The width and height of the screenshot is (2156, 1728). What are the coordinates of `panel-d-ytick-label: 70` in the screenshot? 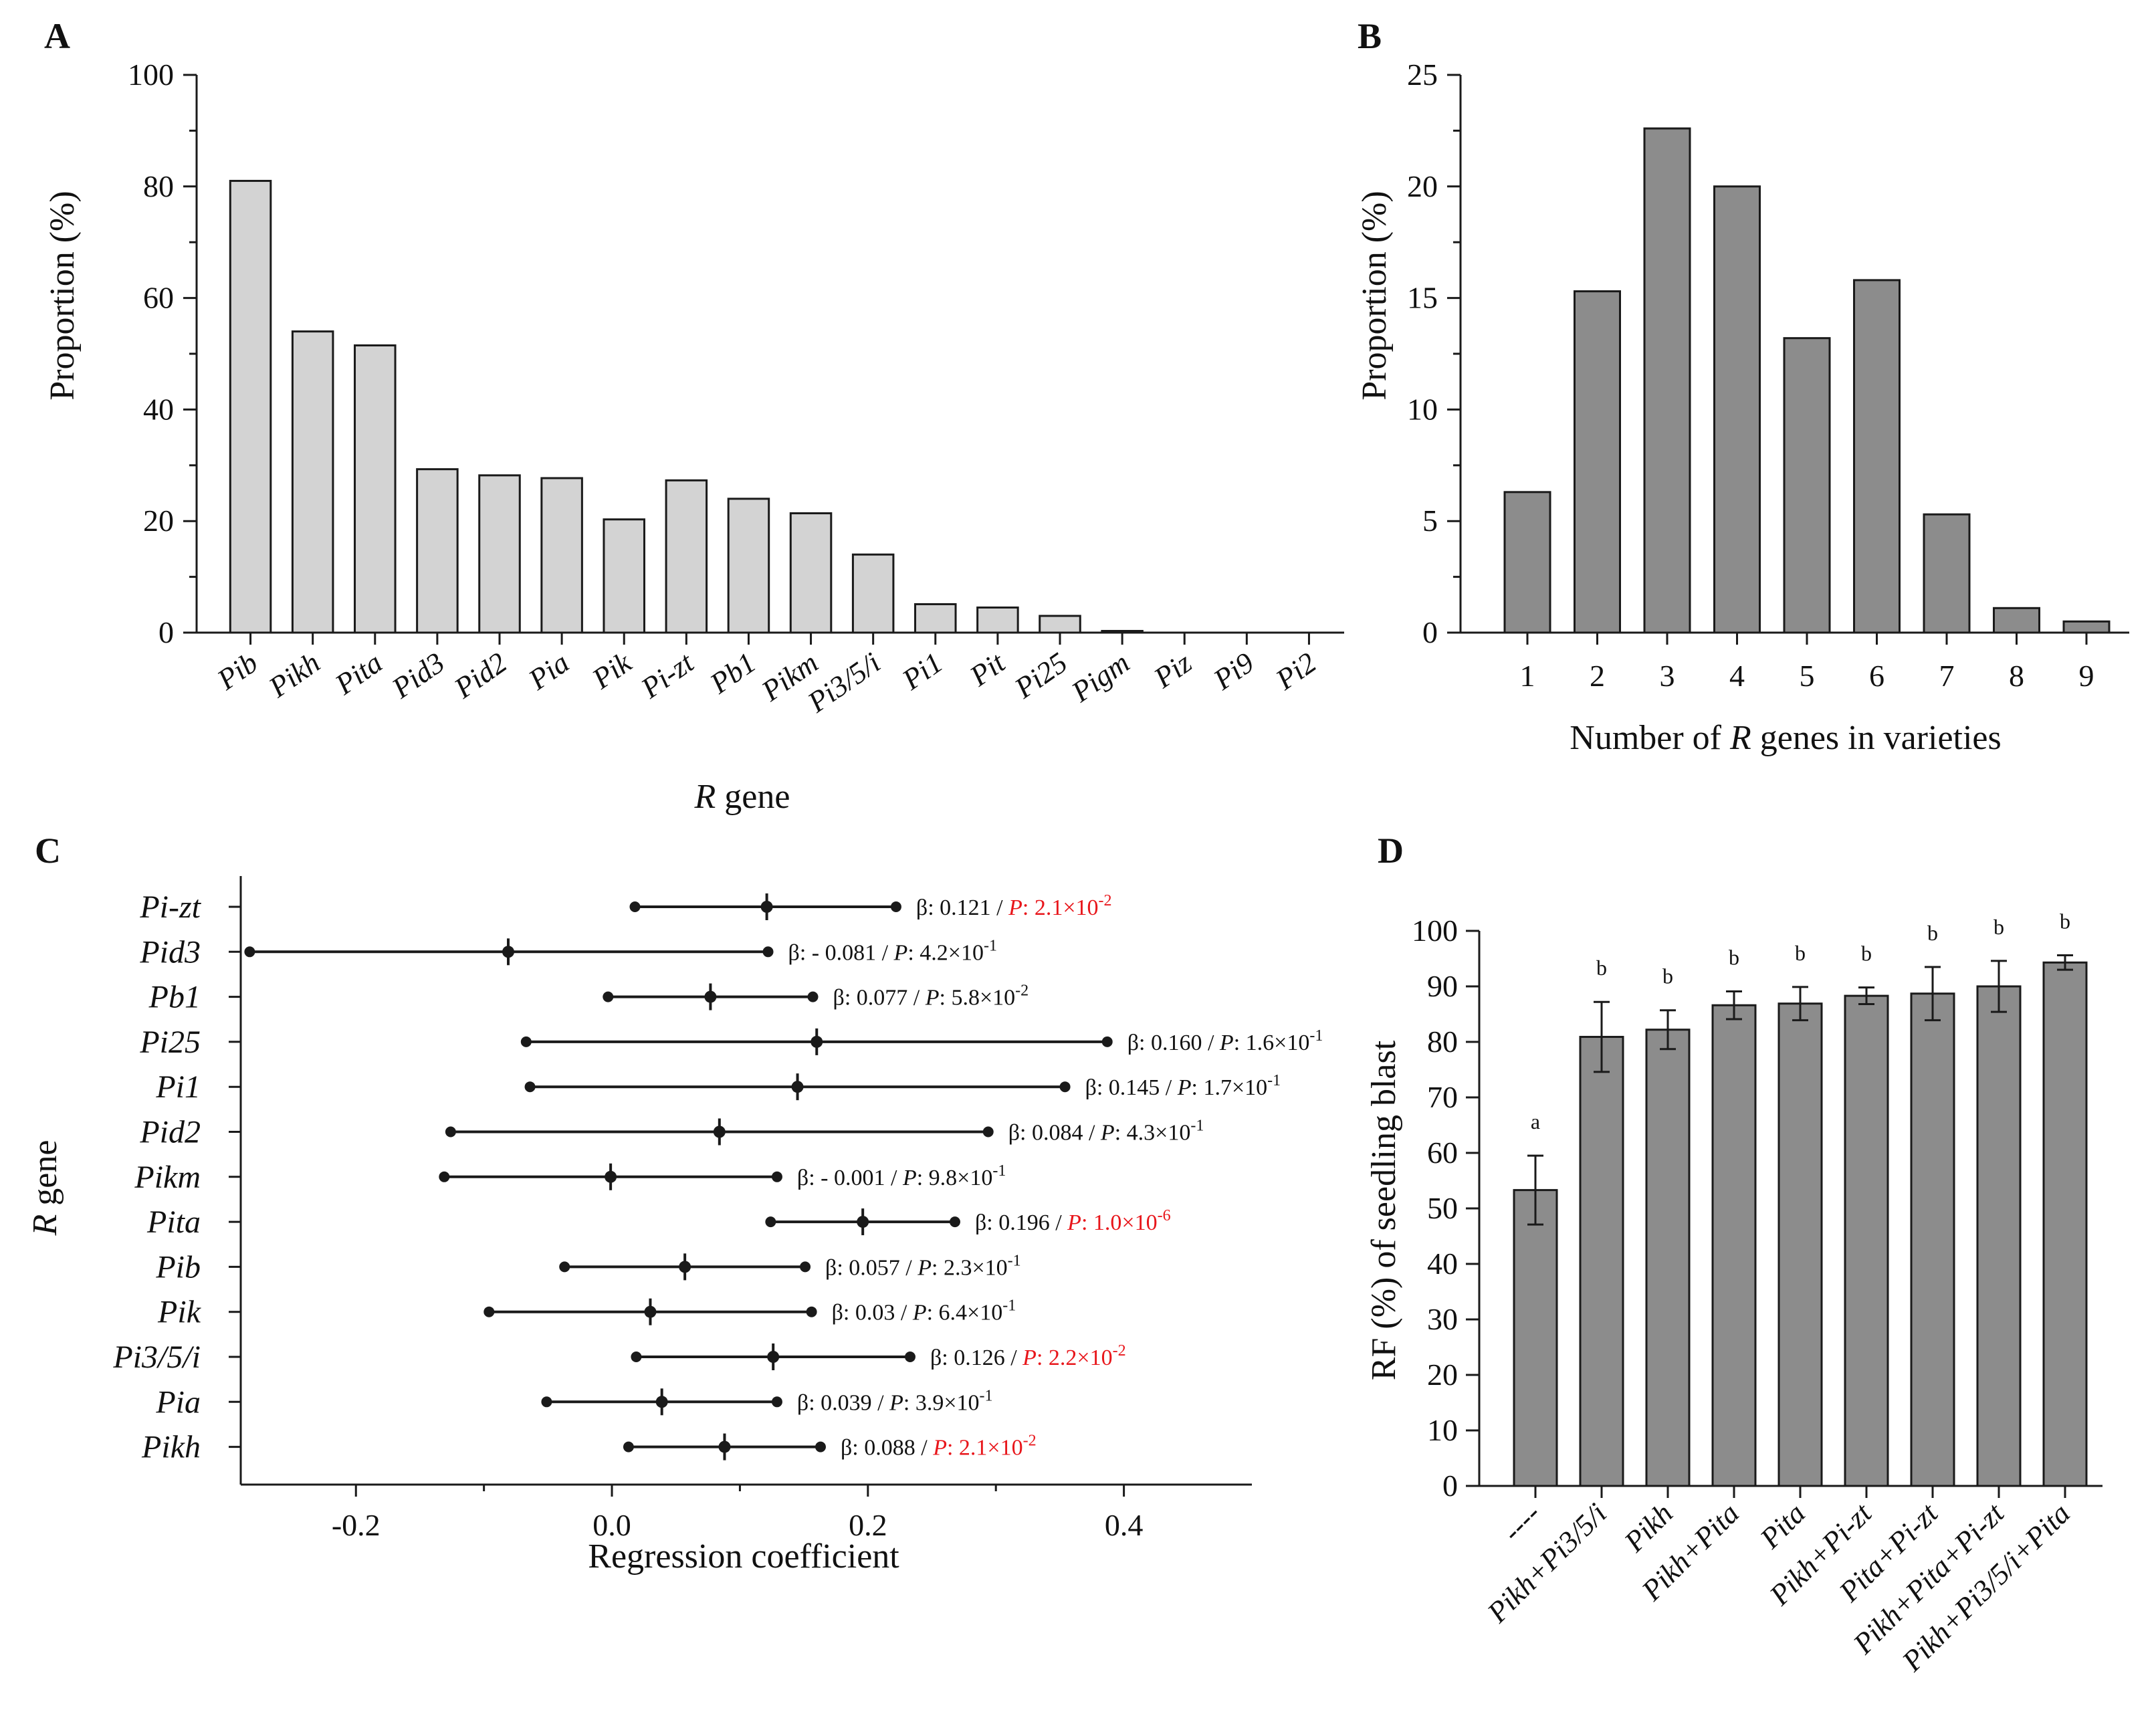 It's located at (1443, 1097).